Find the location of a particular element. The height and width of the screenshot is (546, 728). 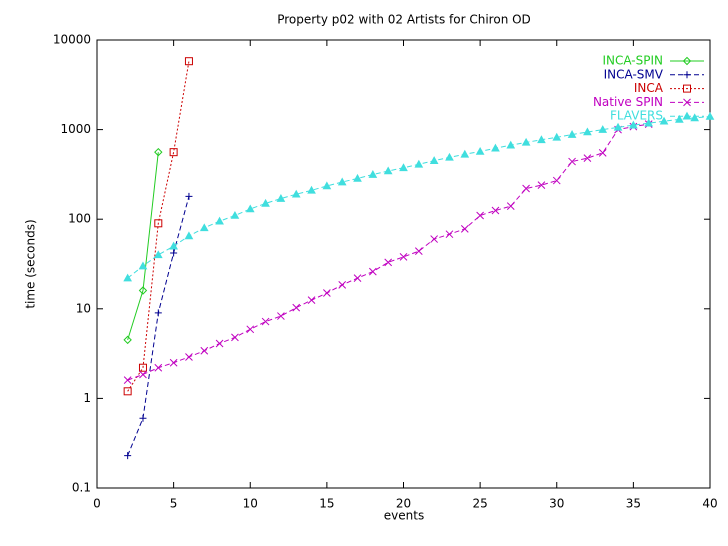

y-tick-label: 10000 is located at coordinates (72, 40).